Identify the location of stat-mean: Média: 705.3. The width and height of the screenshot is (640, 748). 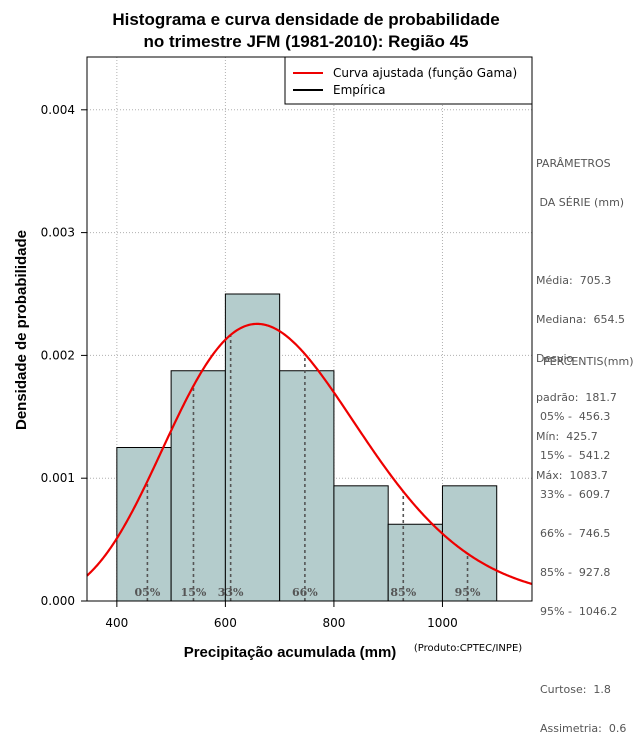
(574, 280).